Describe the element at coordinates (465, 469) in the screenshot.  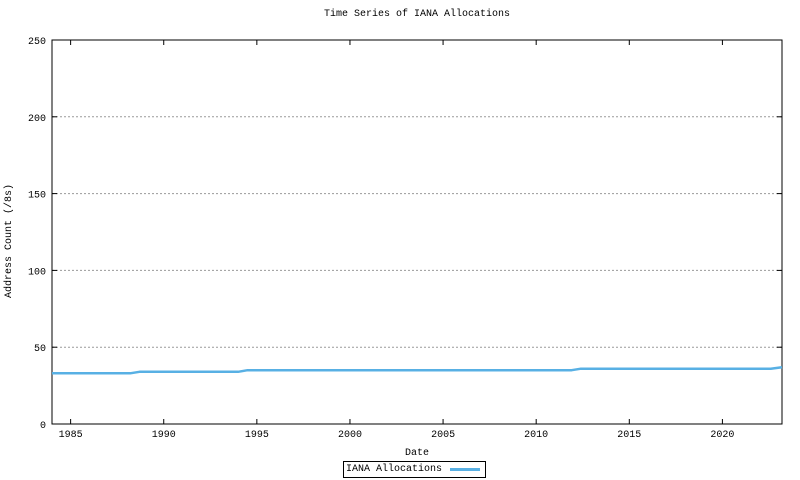
I see `legend-line-sample` at that location.